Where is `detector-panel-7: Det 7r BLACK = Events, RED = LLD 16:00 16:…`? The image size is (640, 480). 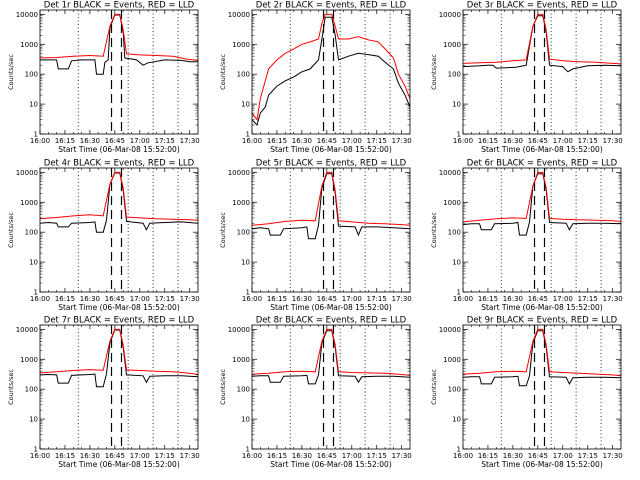 detector-panel-7: Det 7r BLACK = Events, RED = LLD 16:00 16:… is located at coordinates (103, 393).